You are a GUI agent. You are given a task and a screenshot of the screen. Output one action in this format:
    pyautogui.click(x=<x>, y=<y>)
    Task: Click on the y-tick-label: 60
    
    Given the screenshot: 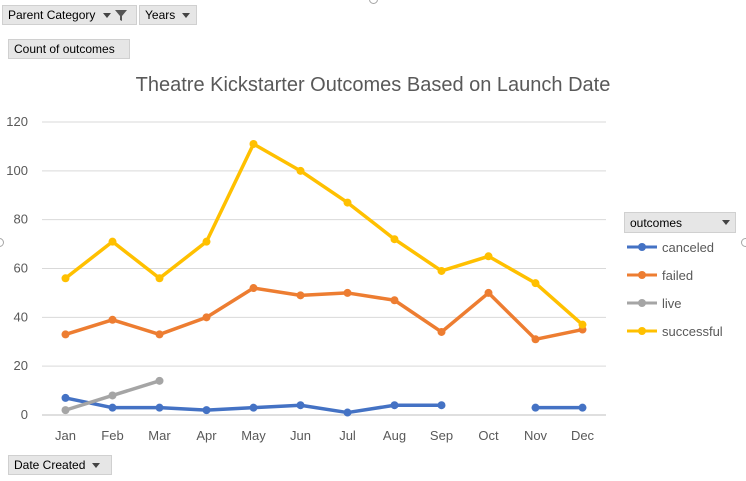 What is the action you would take?
    pyautogui.click(x=21, y=268)
    